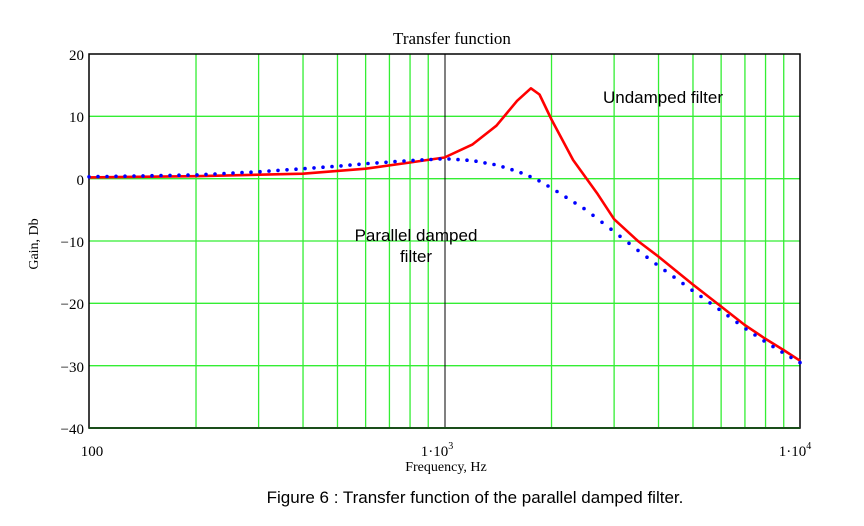 The image size is (864, 526). Describe the element at coordinates (450, 446) in the screenshot. I see `x-tick-1e3-exp: 3` at that location.